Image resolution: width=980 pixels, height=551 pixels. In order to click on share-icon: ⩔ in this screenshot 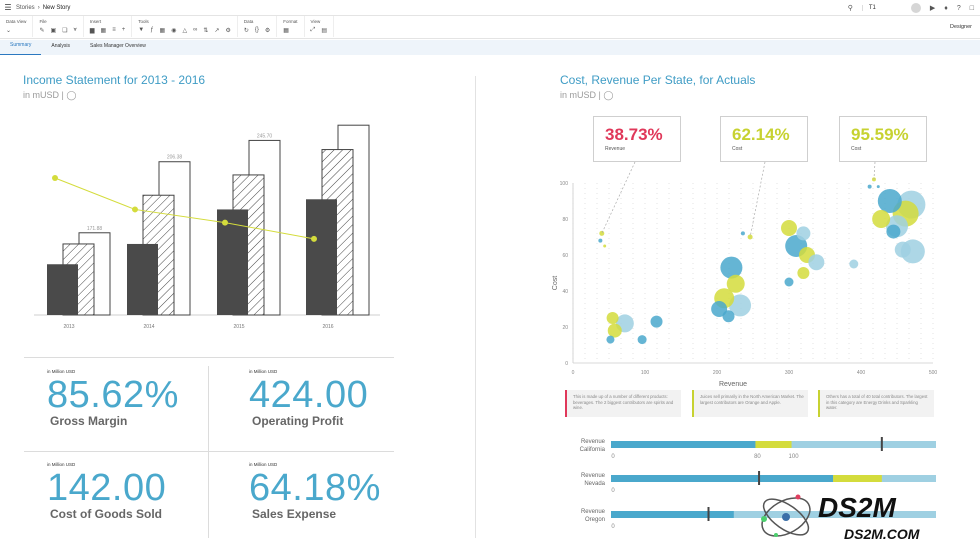, I will do `click(75, 30)`.